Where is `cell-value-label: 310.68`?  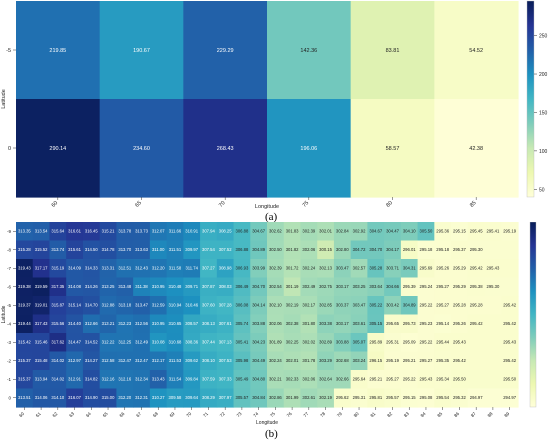 cell-value-label: 310.68 is located at coordinates (175, 342).